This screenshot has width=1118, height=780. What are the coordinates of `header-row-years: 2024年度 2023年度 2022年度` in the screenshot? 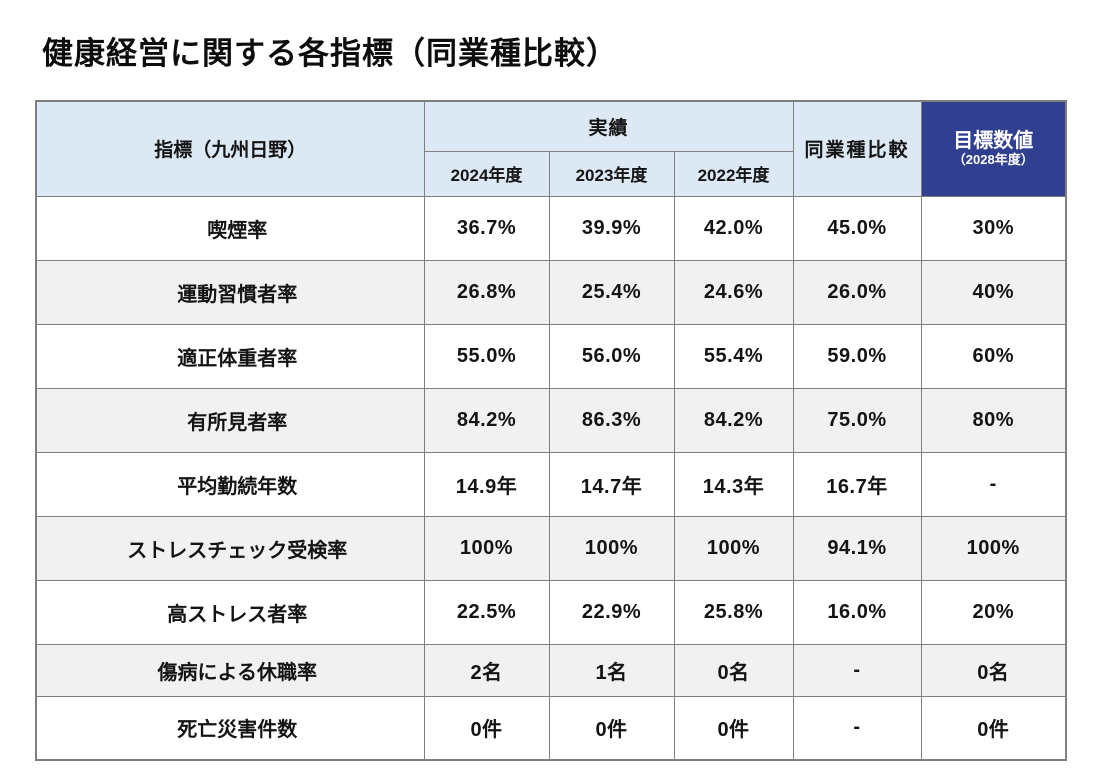 It's located at (551, 173).